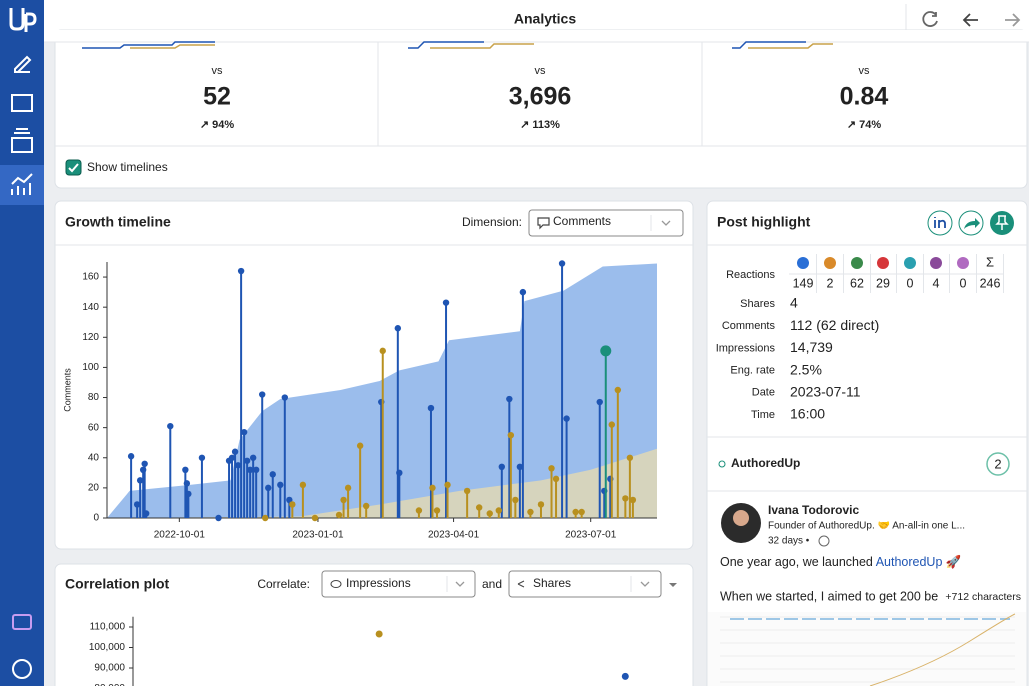 The image size is (1029, 686). Describe the element at coordinates (109, 684) in the screenshot. I see `y-tick-label: 80,000` at that location.